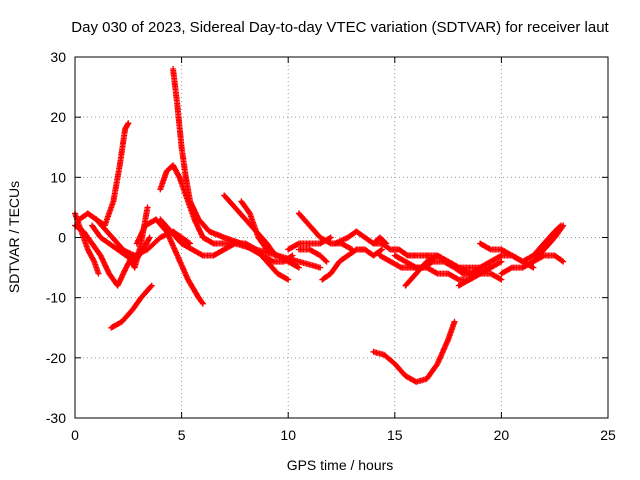  Describe the element at coordinates (169, 261) in the screenshot. I see `data-series-s7` at that location.